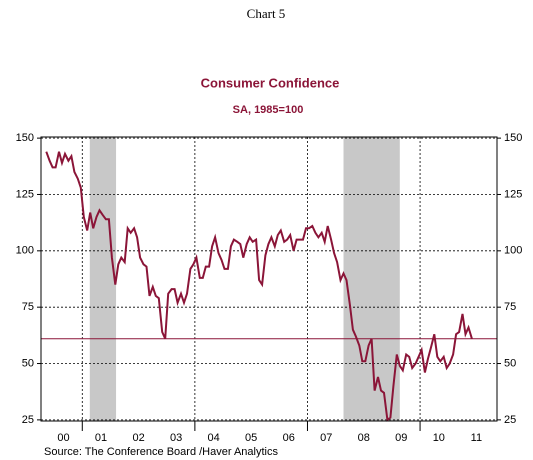 The width and height of the screenshot is (533, 460). What do you see at coordinates (510, 420) in the screenshot?
I see `y2-tick-label: 25` at bounding box center [510, 420].